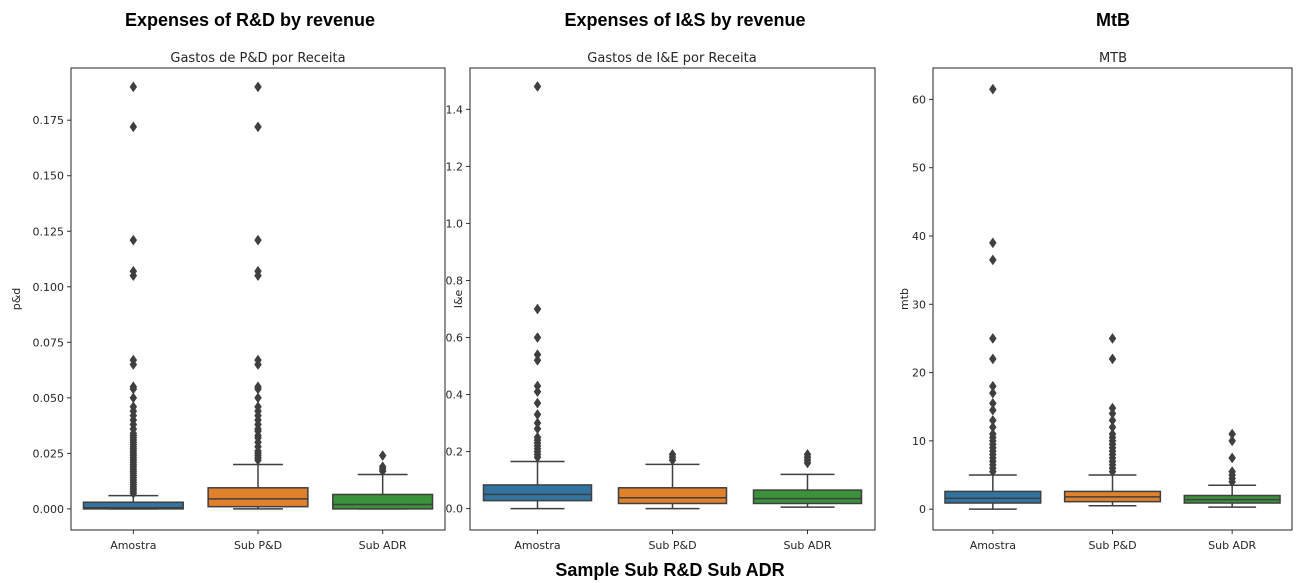 The height and width of the screenshot is (583, 1296). What do you see at coordinates (49, 453) in the screenshot?
I see `y-tick-label: 0.025` at bounding box center [49, 453].